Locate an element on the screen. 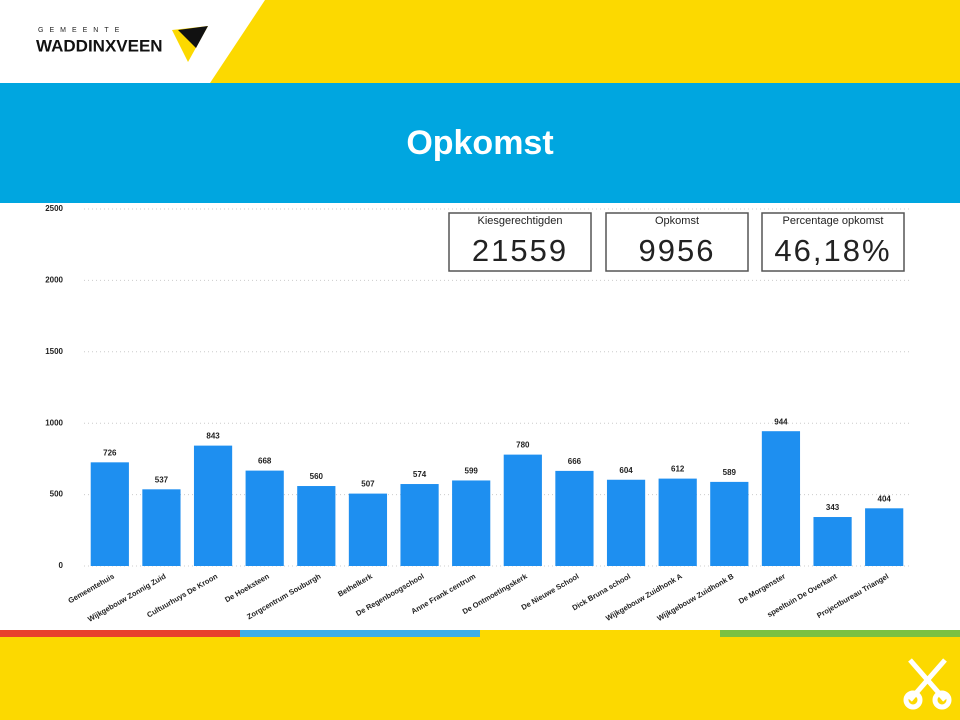 This screenshot has width=960, height=720. logo-mark is located at coordinates (193, 37).